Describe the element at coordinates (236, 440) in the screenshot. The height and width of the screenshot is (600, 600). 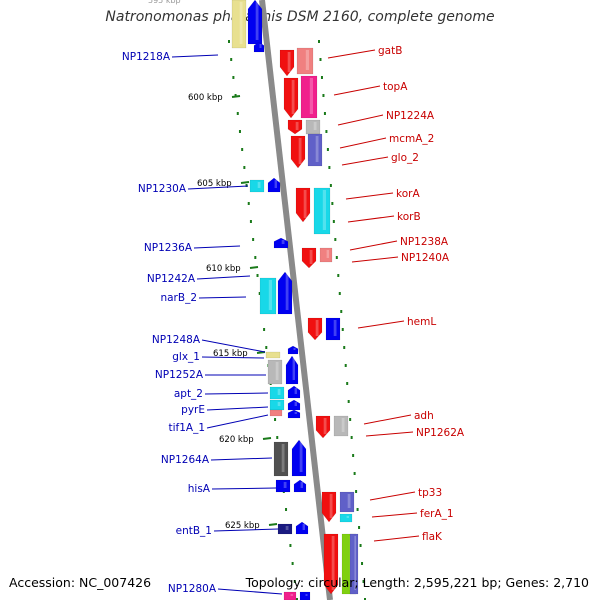
I see `kbp-label: 620 kbp` at that location.